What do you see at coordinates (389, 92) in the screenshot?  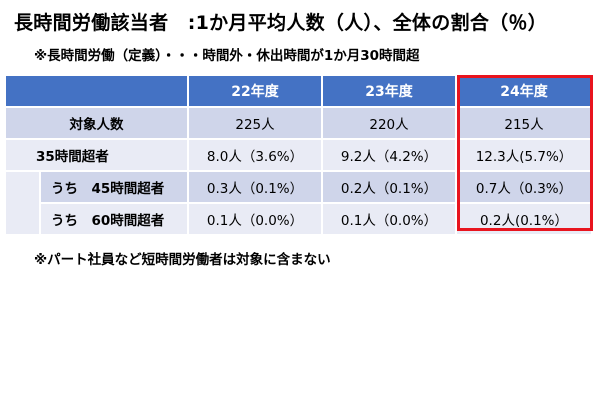 I see `header-fy23: 23年度` at bounding box center [389, 92].